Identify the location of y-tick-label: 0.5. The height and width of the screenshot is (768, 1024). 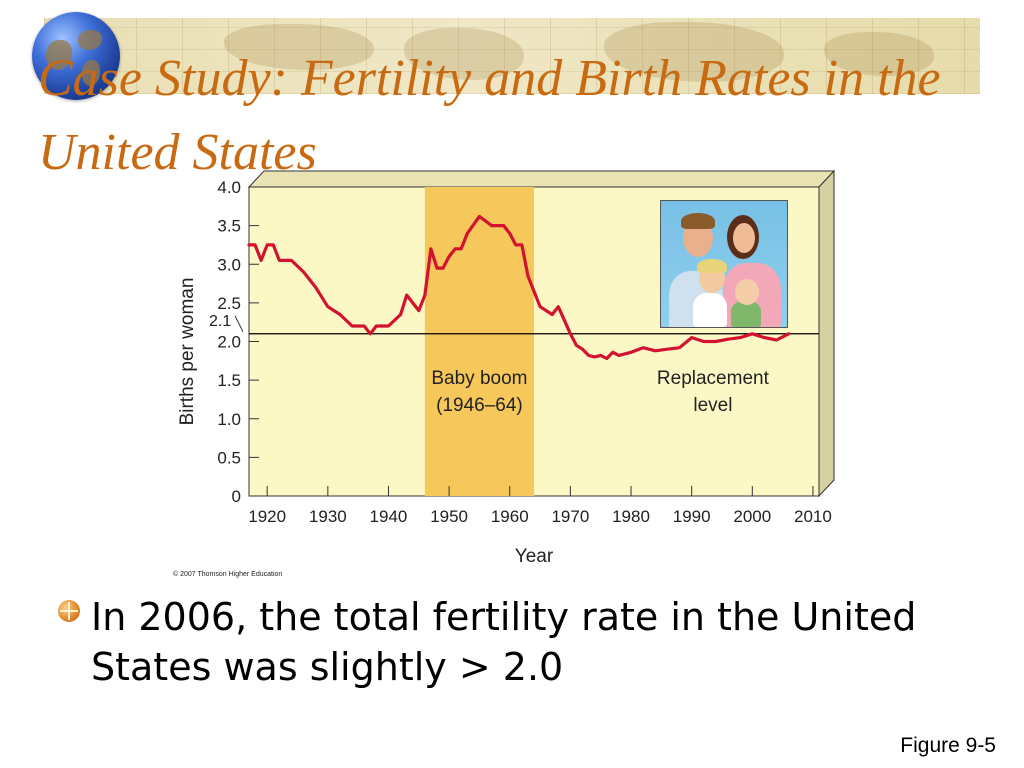
(229, 457).